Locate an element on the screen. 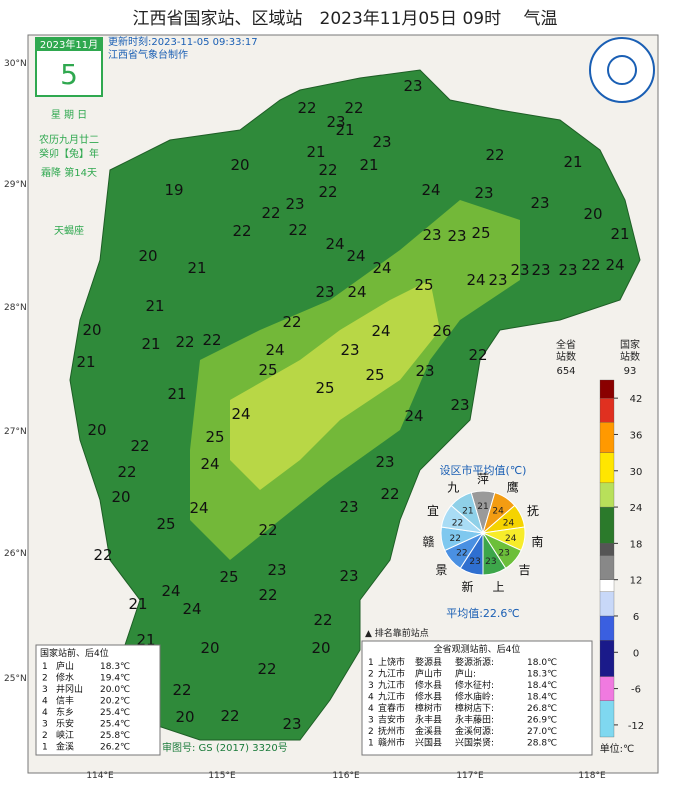 The height and width of the screenshot is (785, 690). colorbar-label: 24 is located at coordinates (636, 508).